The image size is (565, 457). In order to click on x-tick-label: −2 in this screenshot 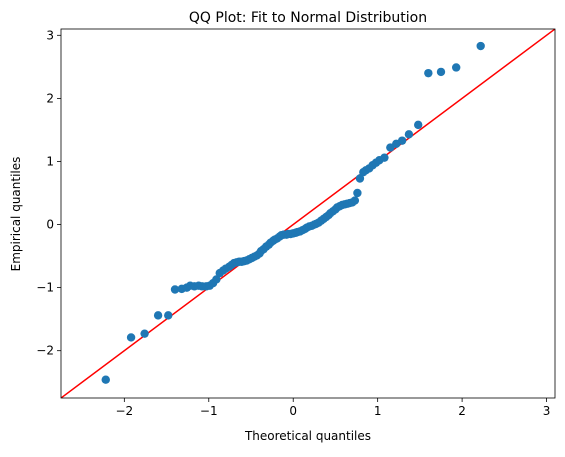, I will do `click(124, 411)`.